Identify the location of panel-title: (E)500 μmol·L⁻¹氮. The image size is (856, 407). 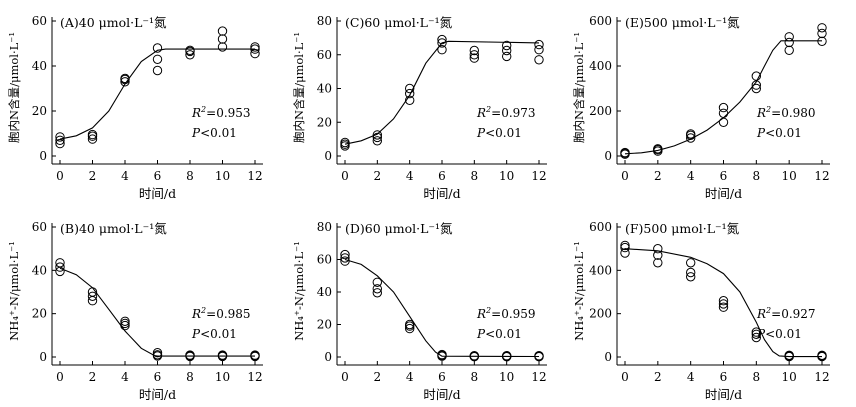
(682, 22).